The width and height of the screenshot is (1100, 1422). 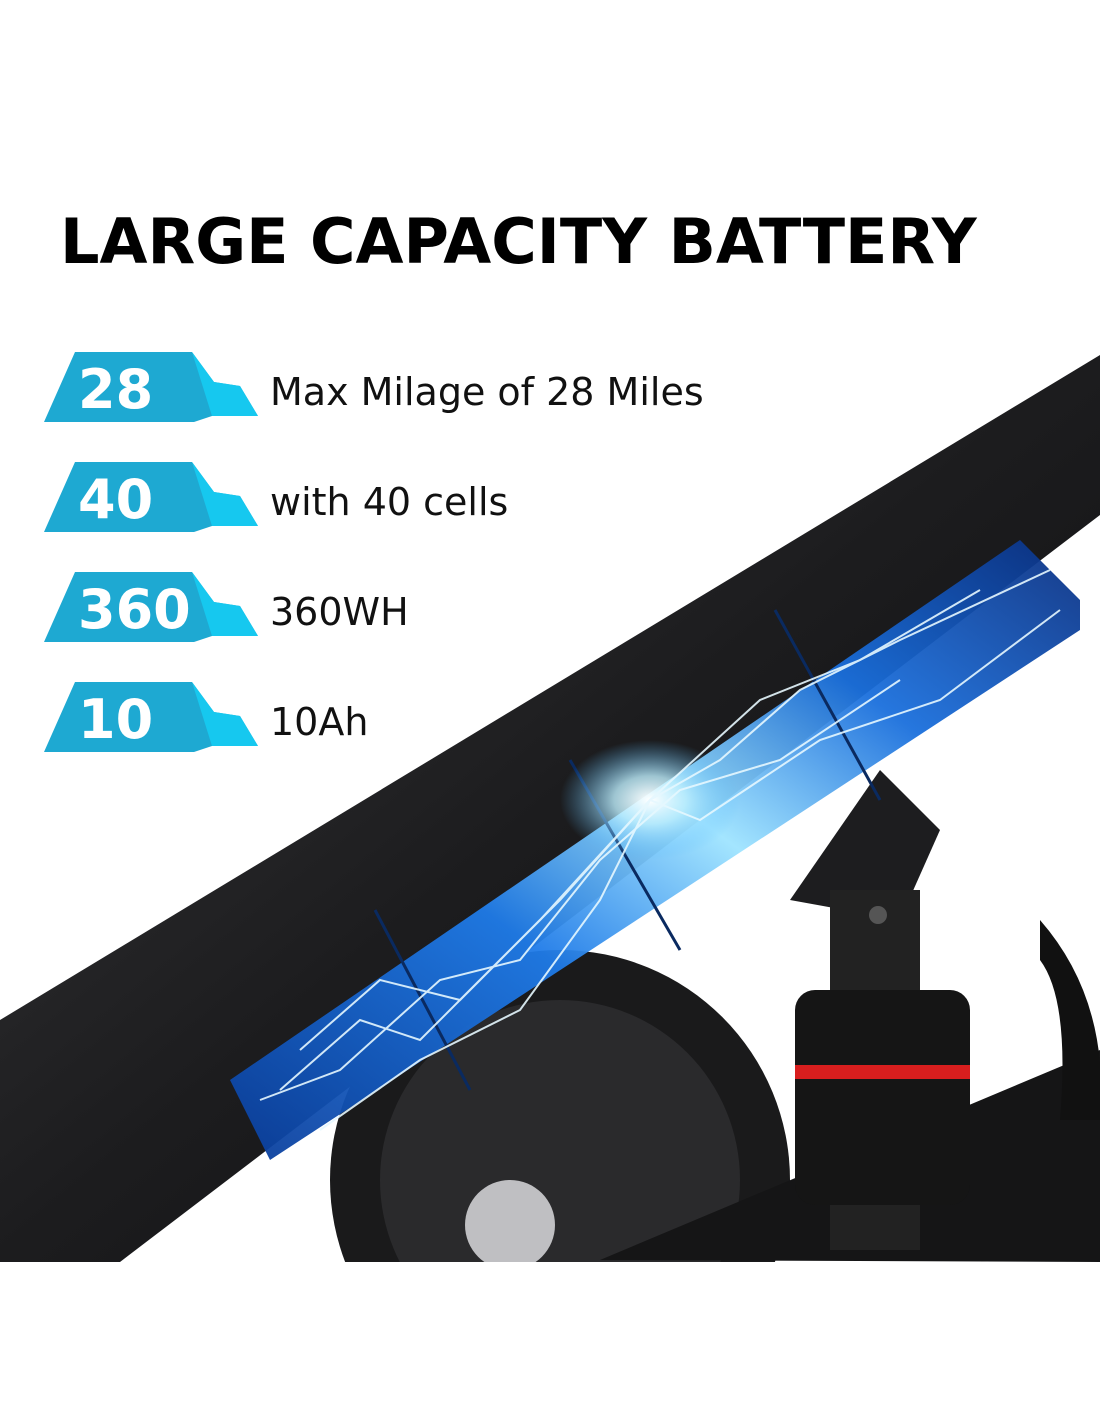 I want to click on spec-row: 28 Max Milage of 28 Miles, so click(x=394, y=388).